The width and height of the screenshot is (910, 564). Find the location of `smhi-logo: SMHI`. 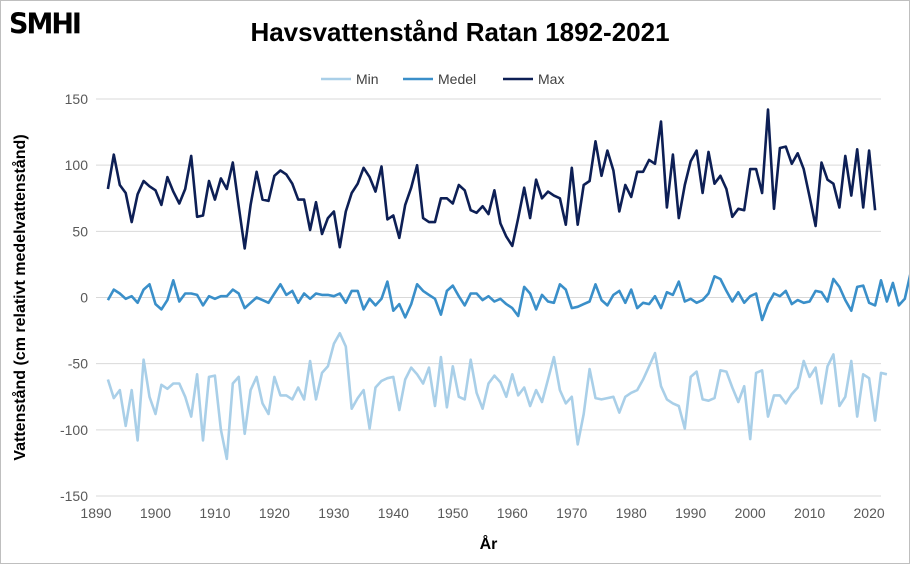

smhi-logo: SMHI is located at coordinates (45, 24).